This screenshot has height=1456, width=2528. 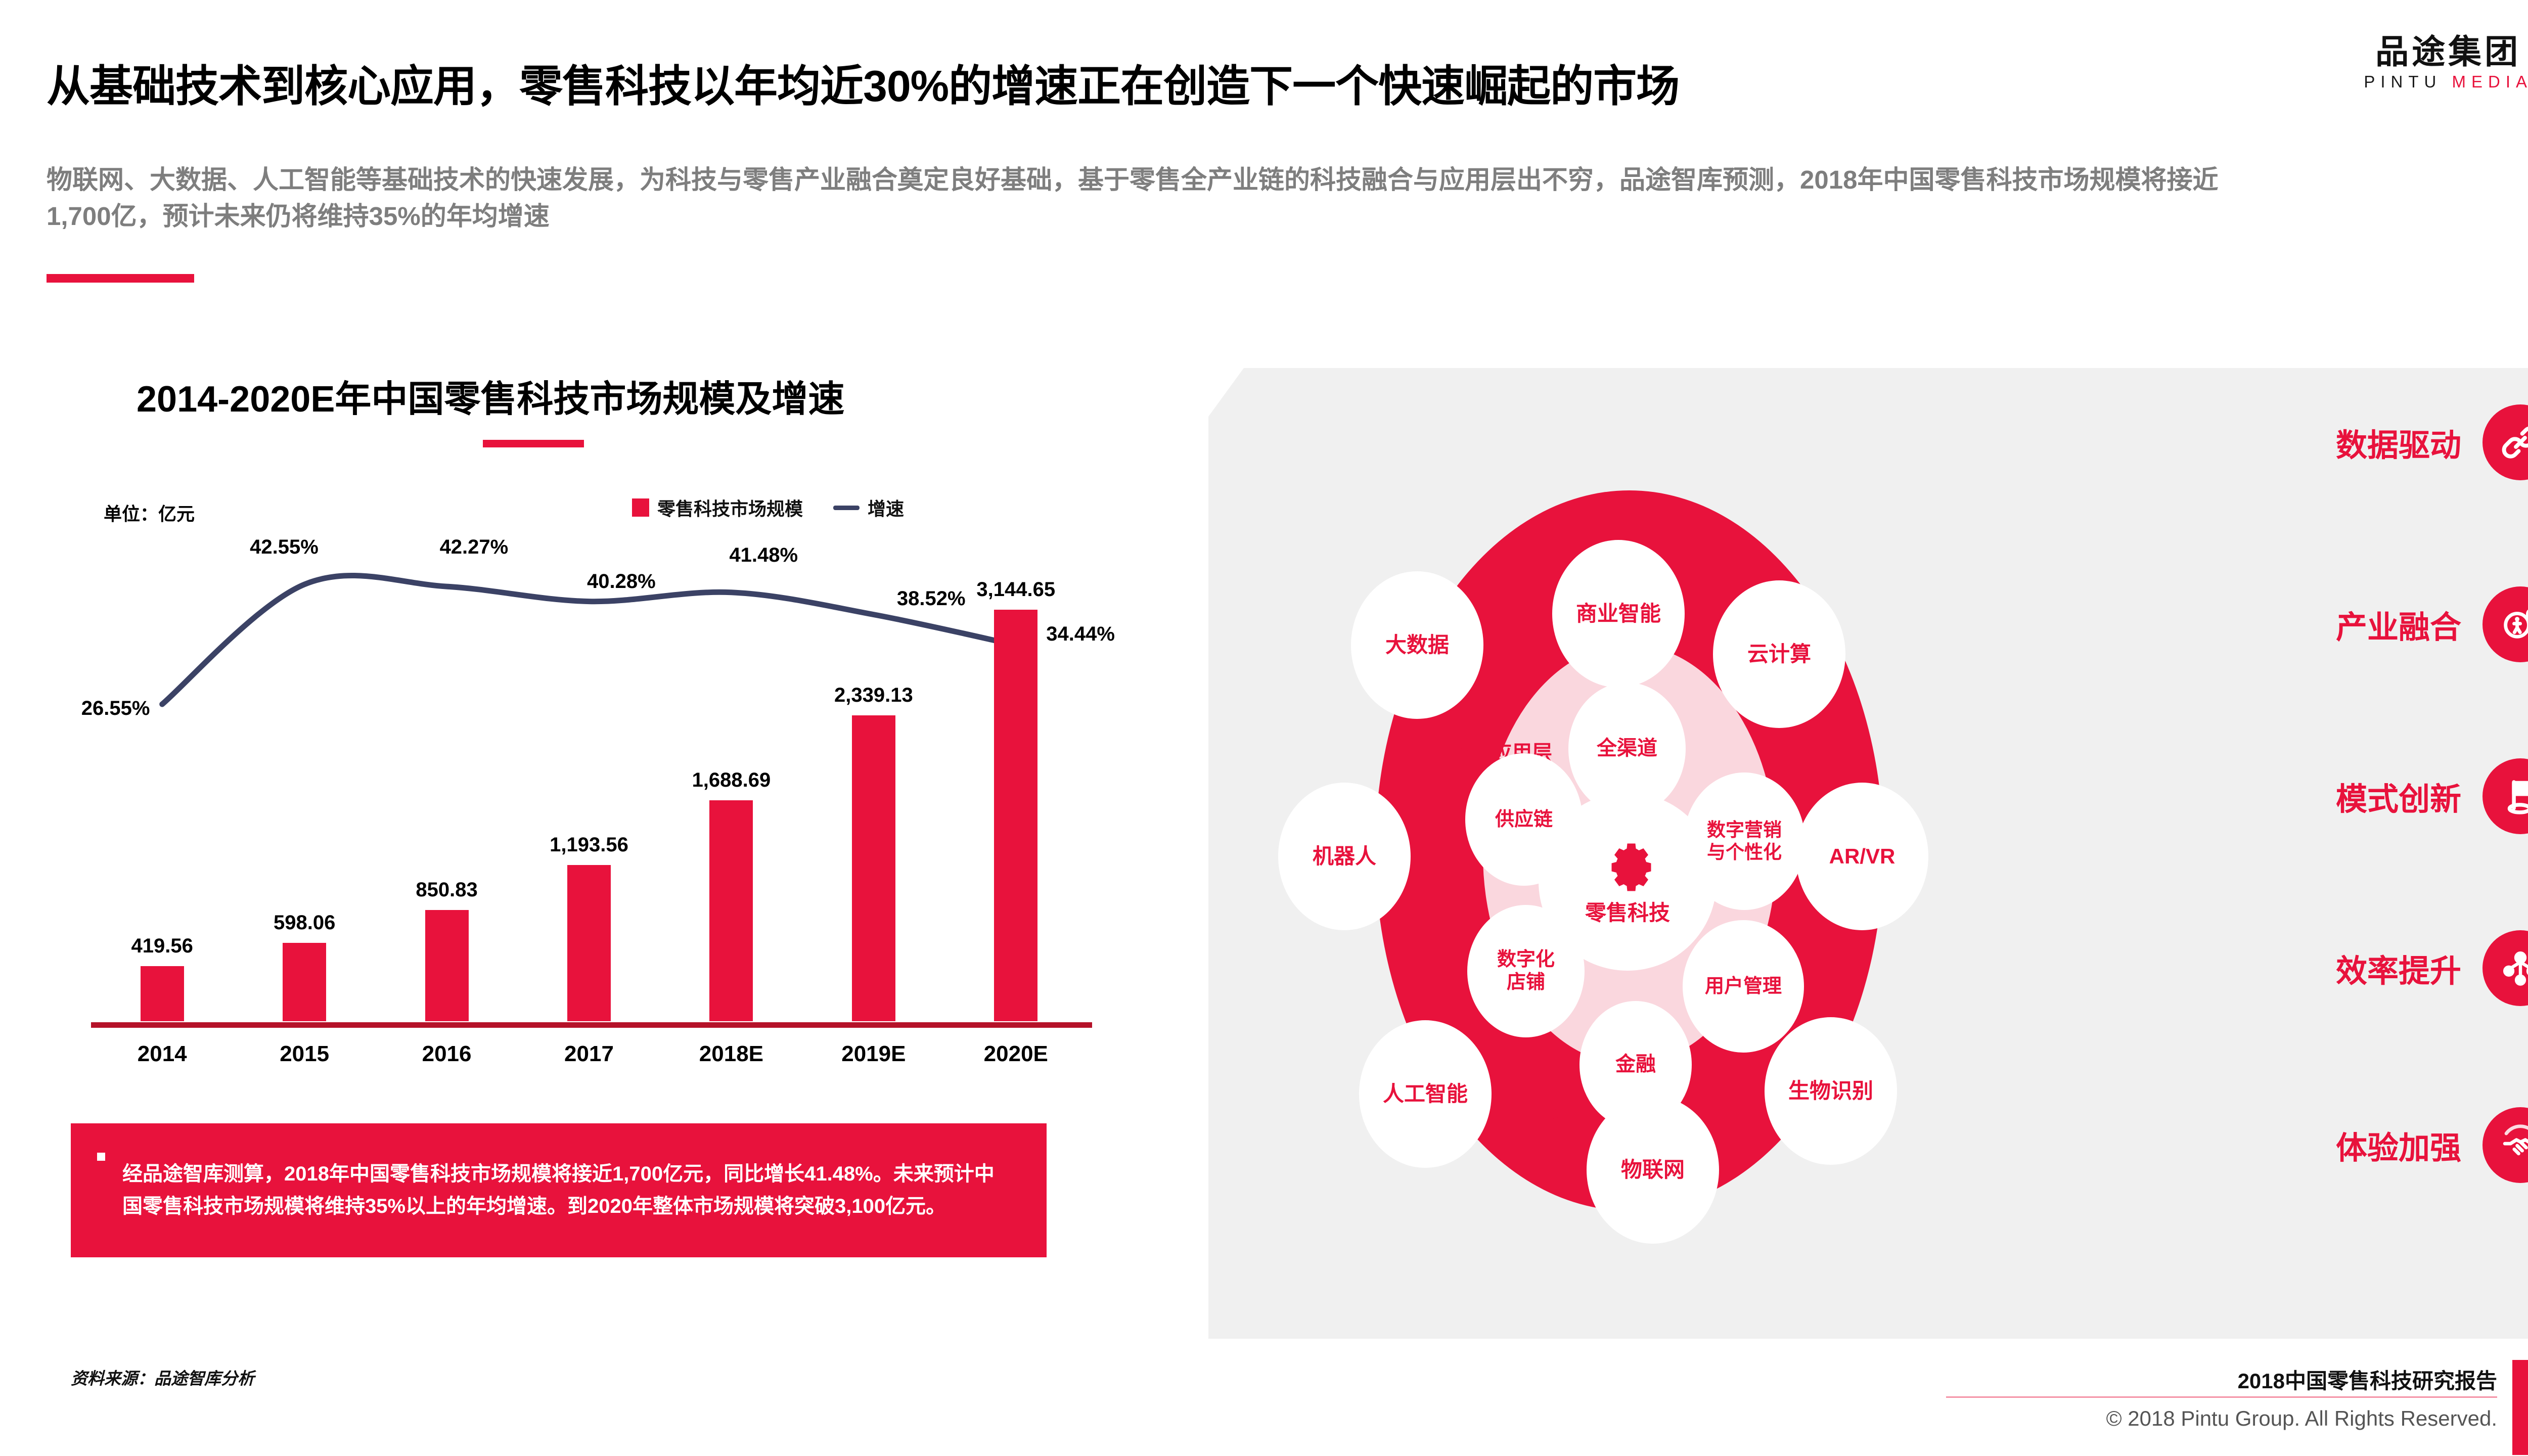 I want to click on base-technology-node-5: 人工智能, so click(x=1426, y=1094).